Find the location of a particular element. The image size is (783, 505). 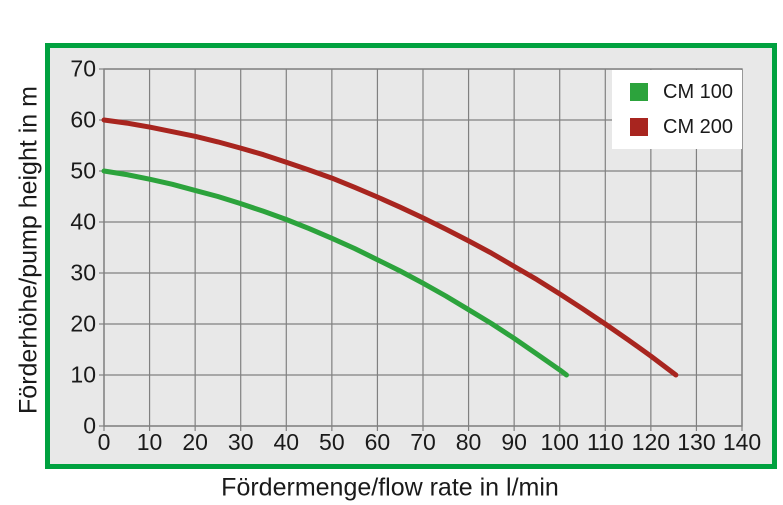

legend-item-cm200: CM 200 is located at coordinates (686, 127).